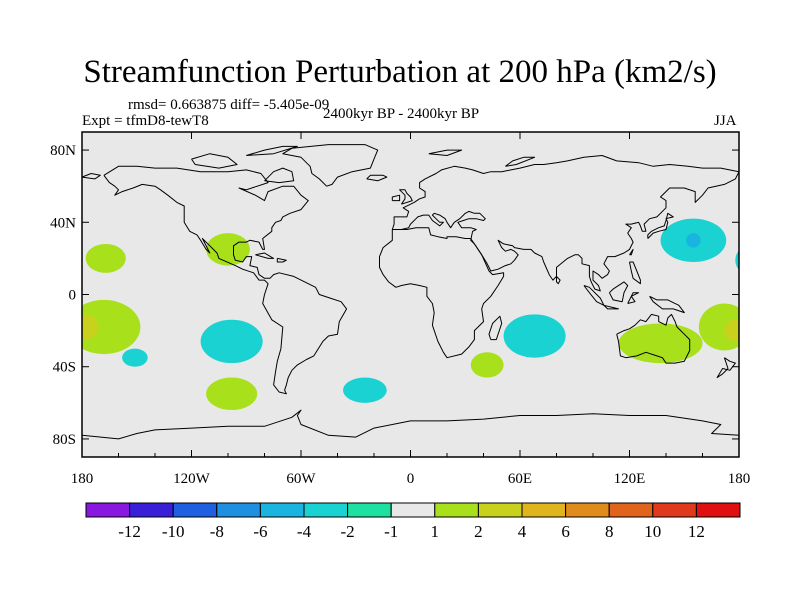 The image size is (800, 600). What do you see at coordinates (73, 296) in the screenshot?
I see `y-tick-label: 0` at bounding box center [73, 296].